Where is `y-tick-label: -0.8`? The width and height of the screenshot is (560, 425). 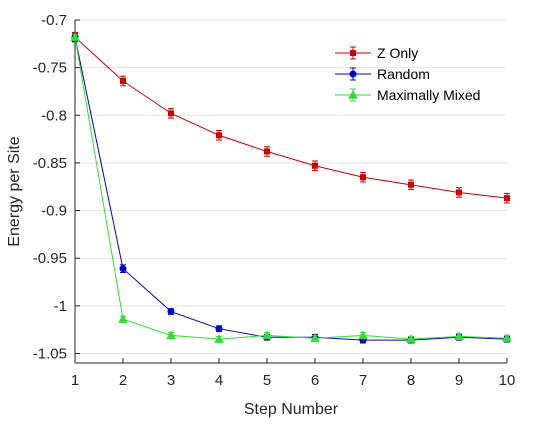 y-tick-label: -0.8 is located at coordinates (54, 115).